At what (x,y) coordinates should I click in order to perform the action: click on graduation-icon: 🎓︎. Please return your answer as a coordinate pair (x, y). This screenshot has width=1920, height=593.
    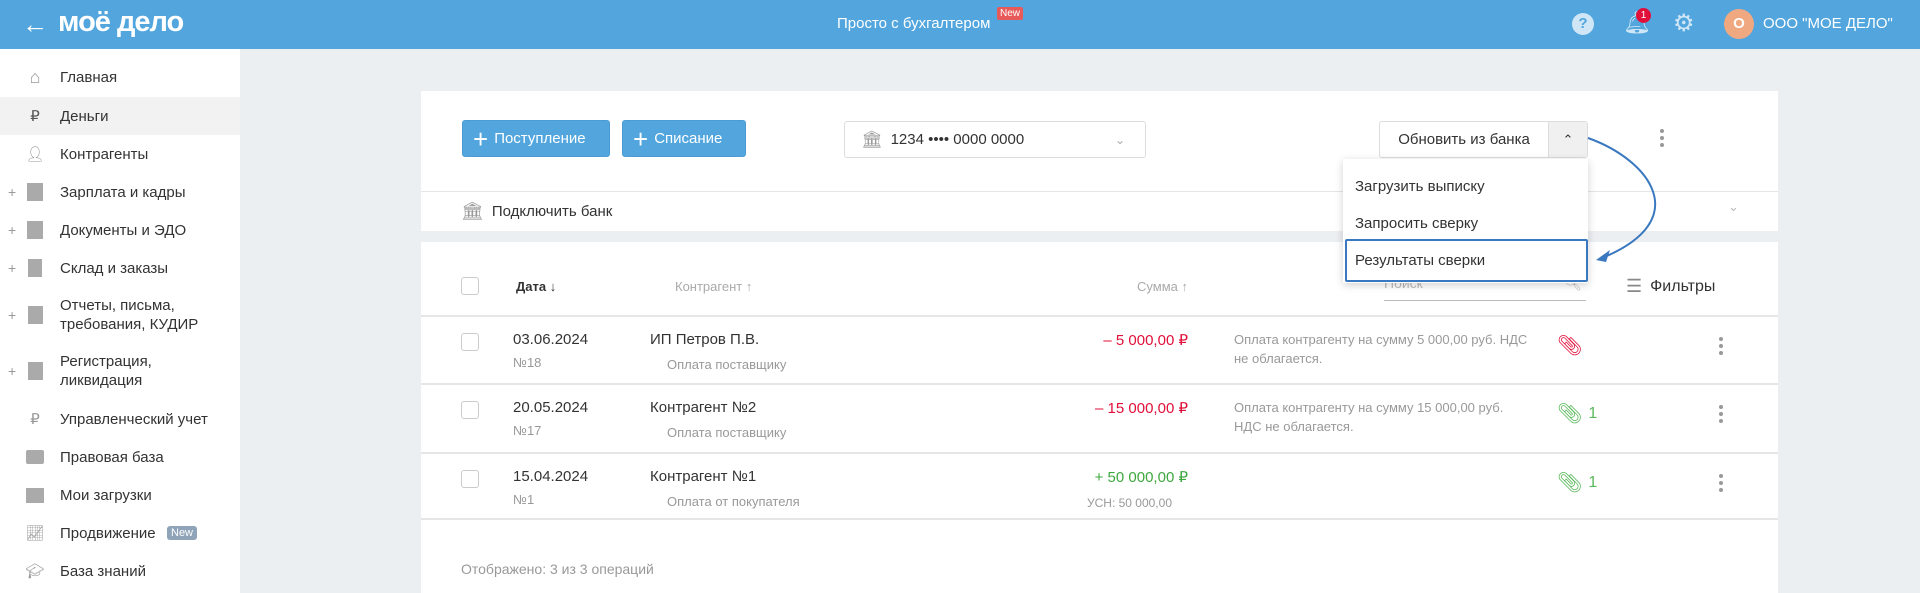
    Looking at the image, I should click on (35, 571).